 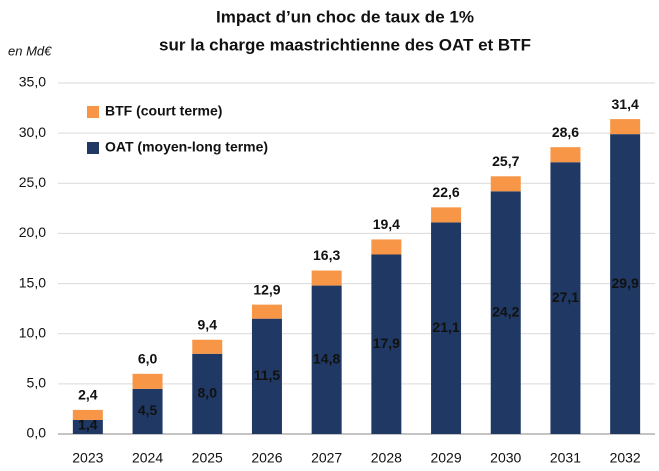 I want to click on x-tick-label: 2025, so click(x=207, y=458).